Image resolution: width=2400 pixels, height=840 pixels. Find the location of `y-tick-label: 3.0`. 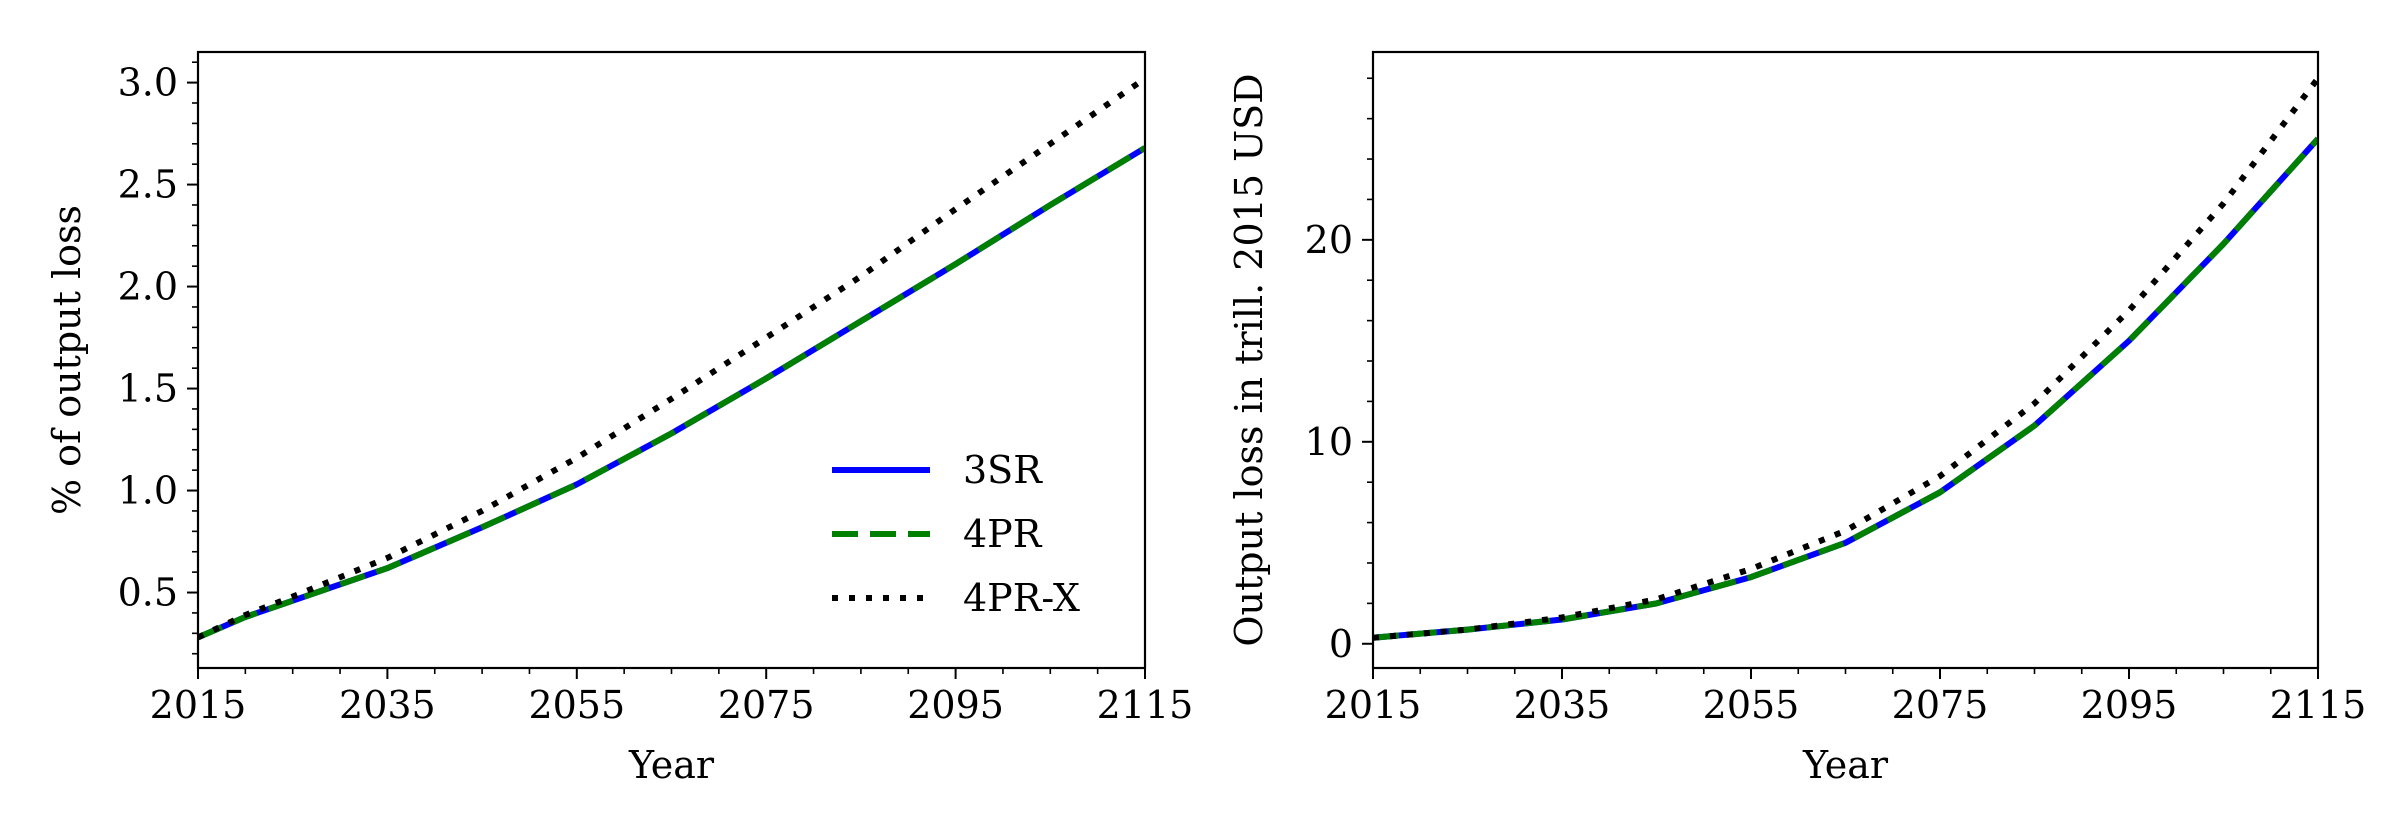

y-tick-label: 3.0 is located at coordinates (148, 83).